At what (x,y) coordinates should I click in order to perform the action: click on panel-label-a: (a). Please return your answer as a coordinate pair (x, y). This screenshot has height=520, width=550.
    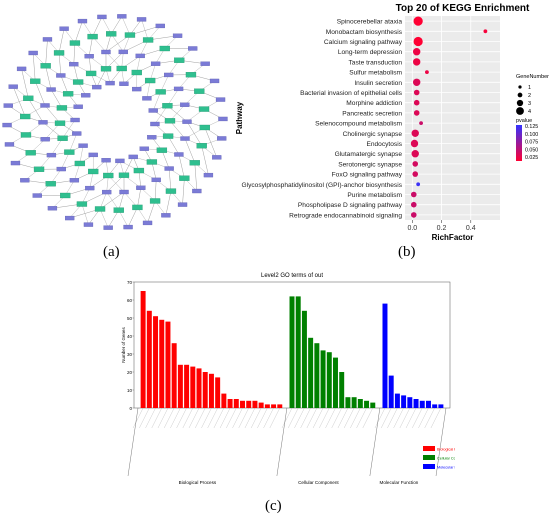
    Looking at the image, I should click on (111, 252).